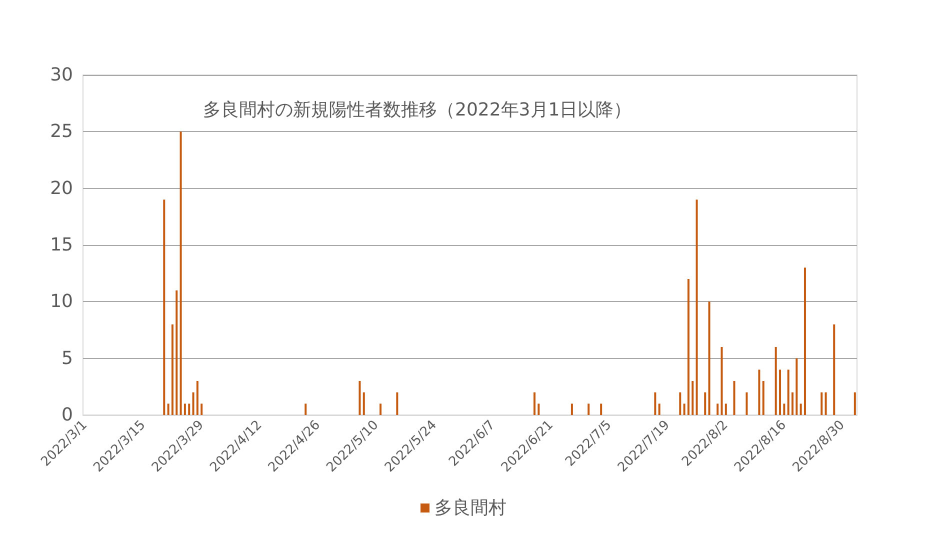  Describe the element at coordinates (61, 75) in the screenshot. I see `y-tick-label: 30` at that location.